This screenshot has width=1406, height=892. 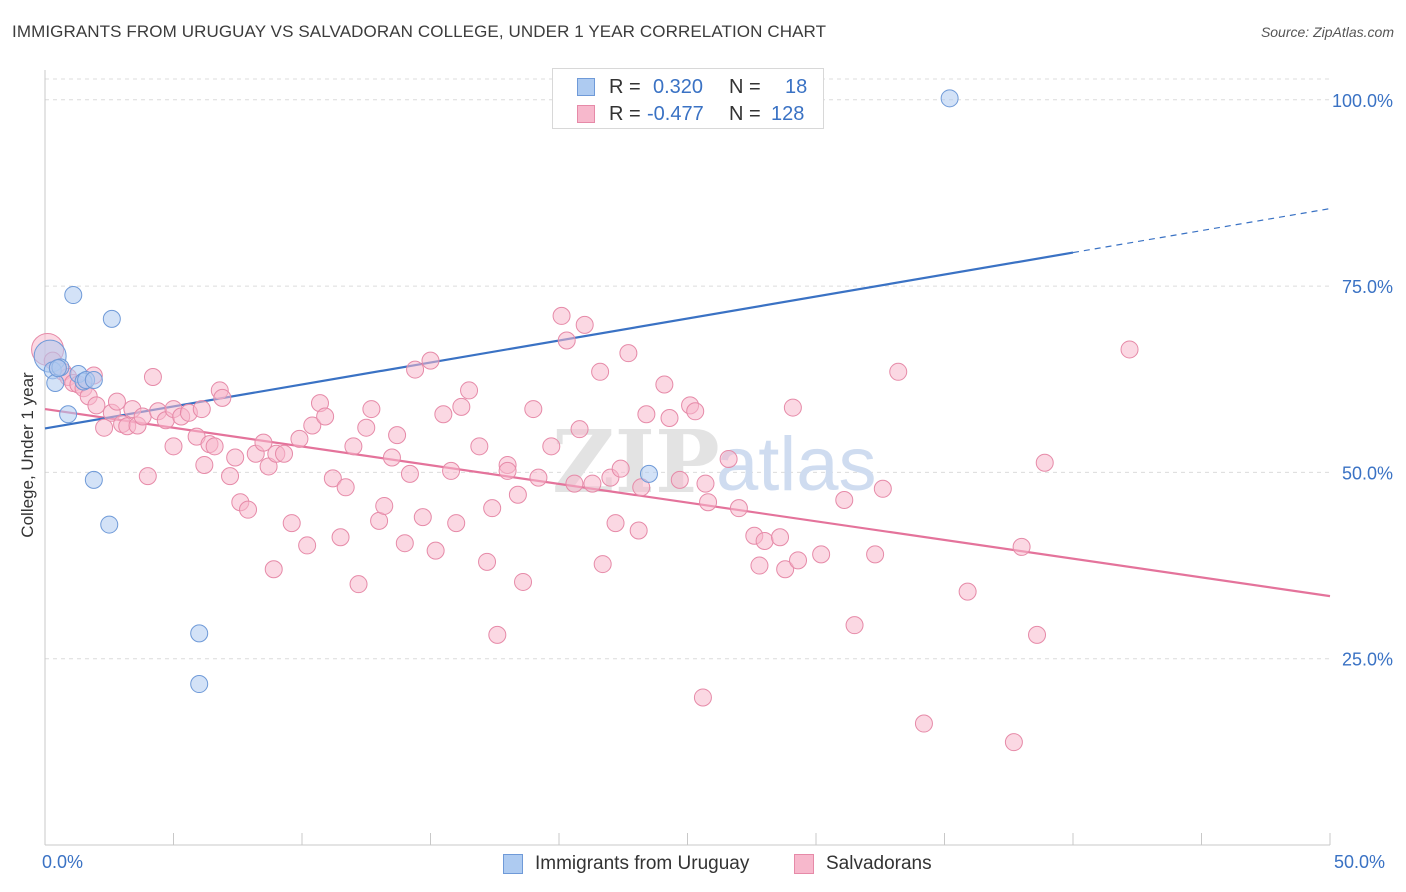 I want to click on correlation-legend: R = 0.320 N = 18 R = -0.477 N = 128, so click(x=688, y=98).